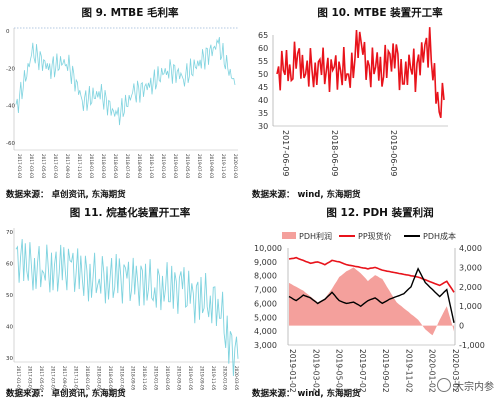  Describe the element at coordinates (67, 166) in the screenshot. I see `chart9-x-tick-label: 2017-09-03` at that location.